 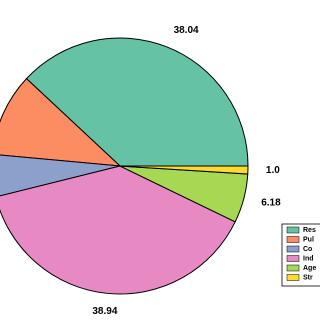 What do you see at coordinates (271, 203) in the screenshot?
I see `data-label: 6.18` at bounding box center [271, 203].